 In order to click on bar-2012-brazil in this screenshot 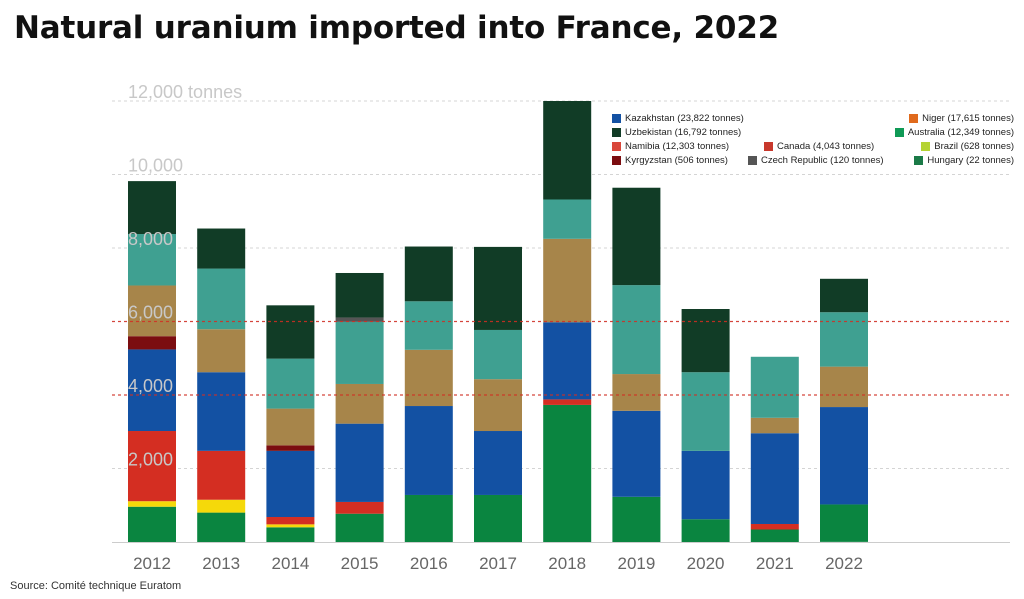, I will do `click(152, 504)`.